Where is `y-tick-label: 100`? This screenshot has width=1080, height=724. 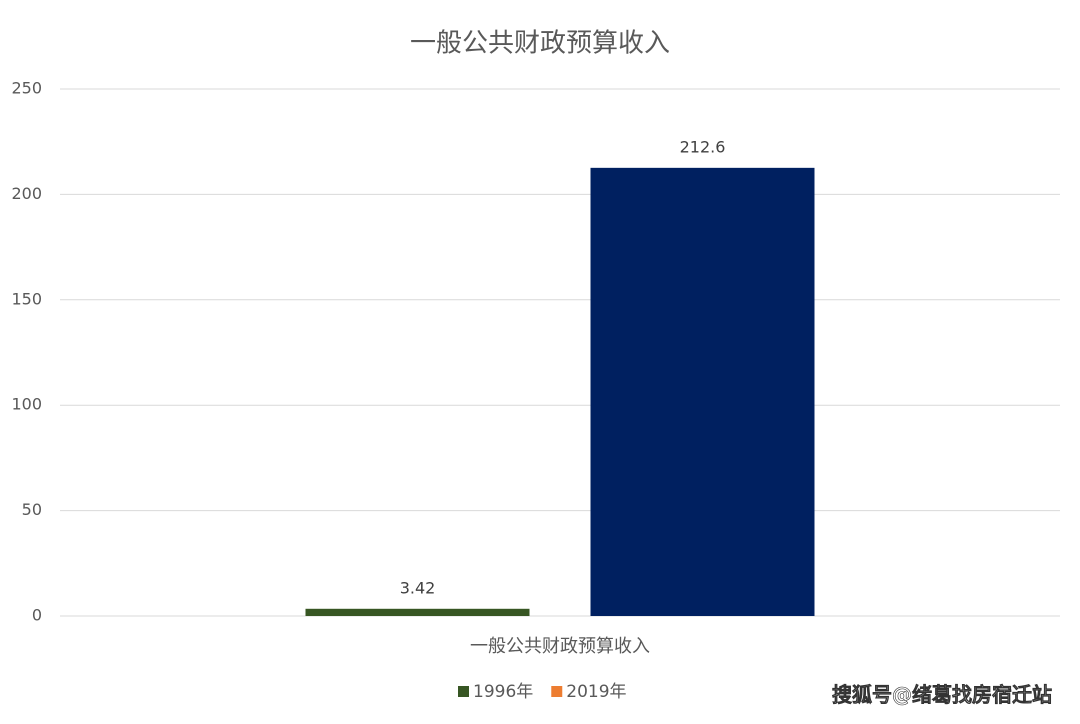
y-tick-label: 100 is located at coordinates (26, 404).